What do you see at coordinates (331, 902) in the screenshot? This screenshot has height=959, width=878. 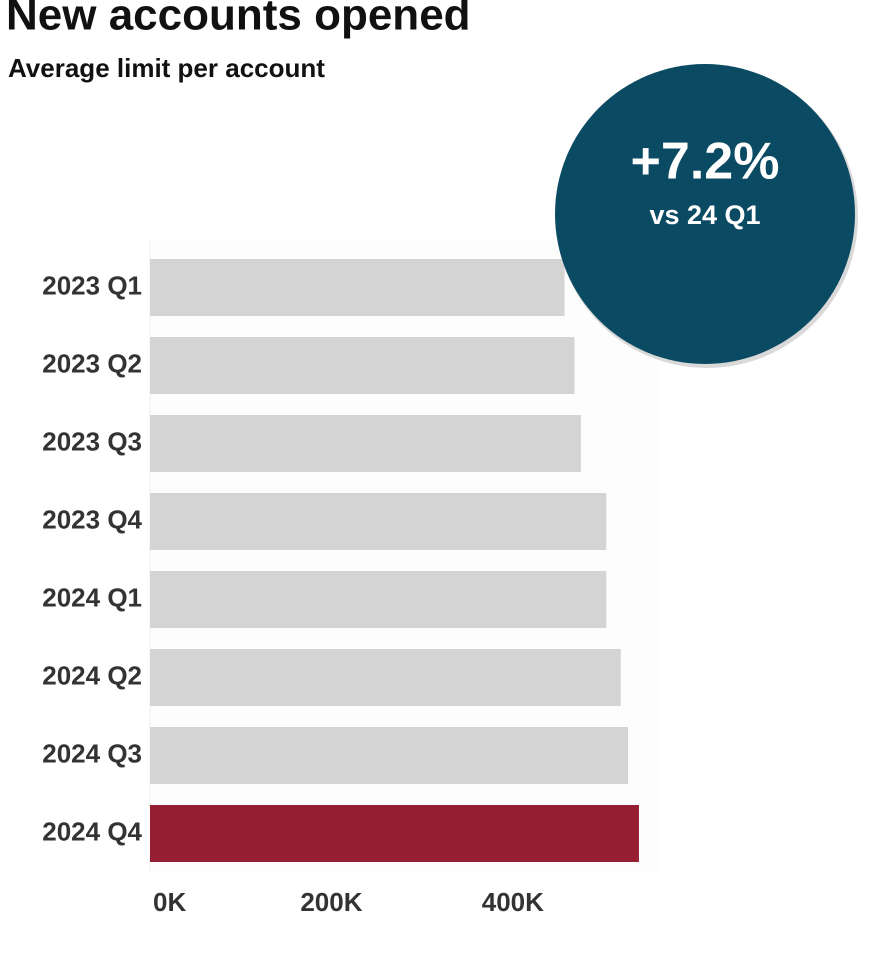 I see `x-tick-label: 200K` at bounding box center [331, 902].